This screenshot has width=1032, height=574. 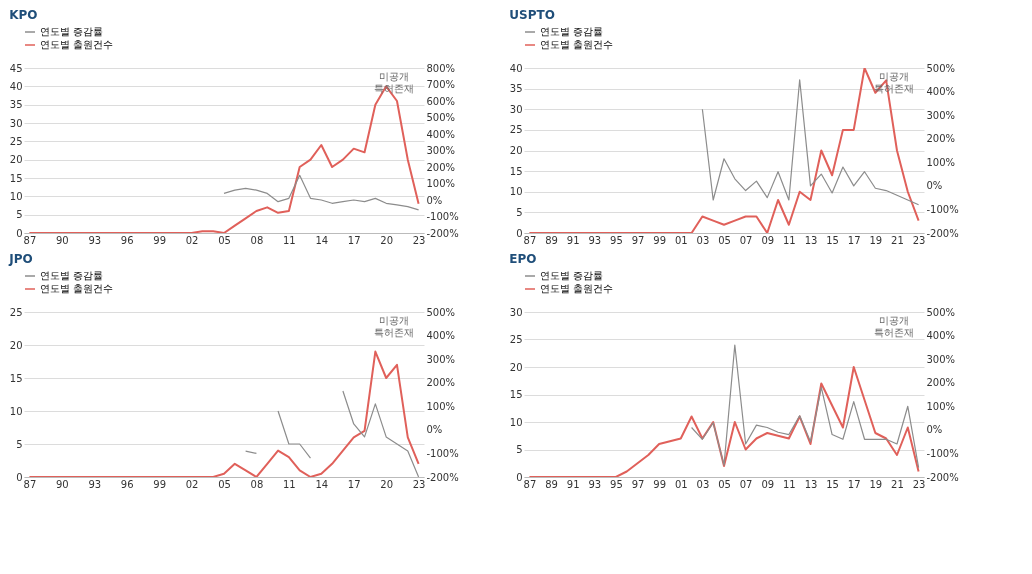 I want to click on y-tick-label: 40, so click(x=16, y=86).